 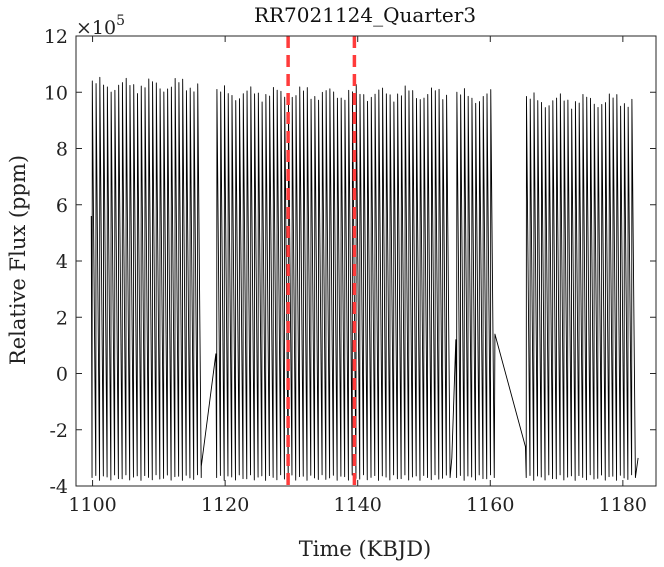 What do you see at coordinates (92, 505) in the screenshot?
I see `x-tick-label: 1100` at bounding box center [92, 505].